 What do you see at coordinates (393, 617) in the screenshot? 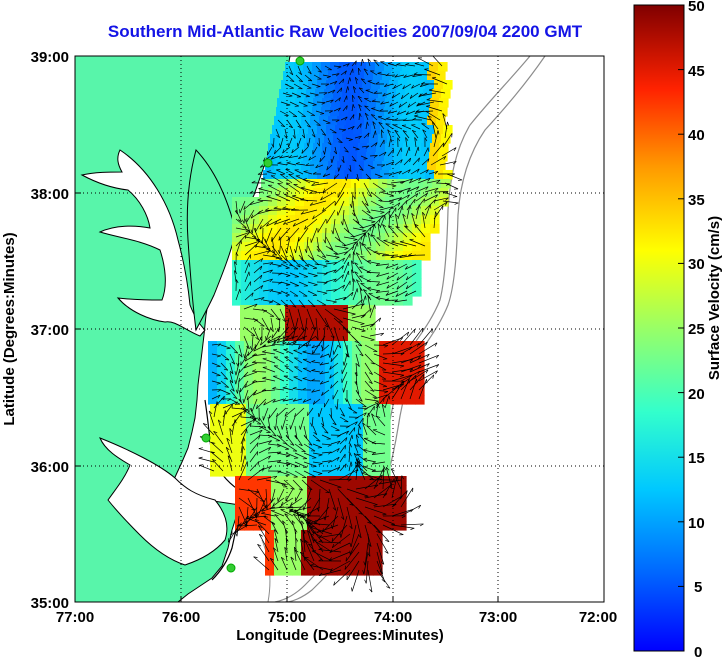
I see `x-tick-label: 74:00` at bounding box center [393, 617].